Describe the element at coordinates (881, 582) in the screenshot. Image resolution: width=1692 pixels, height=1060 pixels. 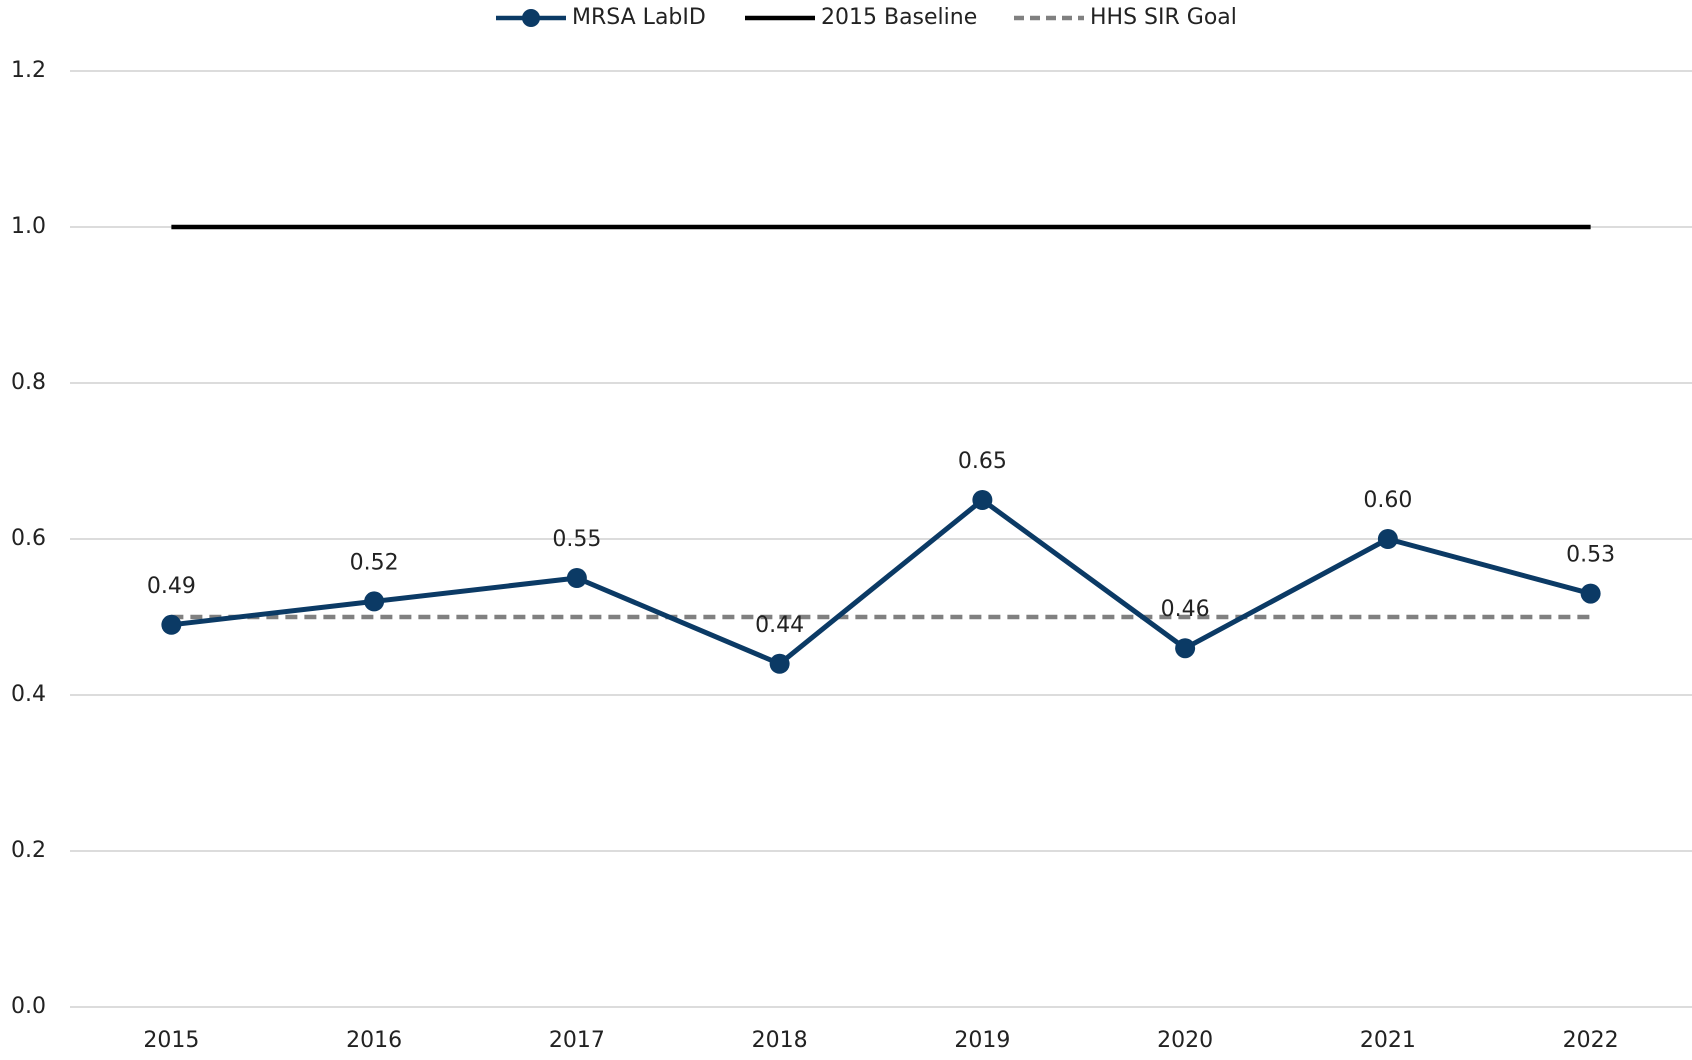
I see `series-line` at that location.